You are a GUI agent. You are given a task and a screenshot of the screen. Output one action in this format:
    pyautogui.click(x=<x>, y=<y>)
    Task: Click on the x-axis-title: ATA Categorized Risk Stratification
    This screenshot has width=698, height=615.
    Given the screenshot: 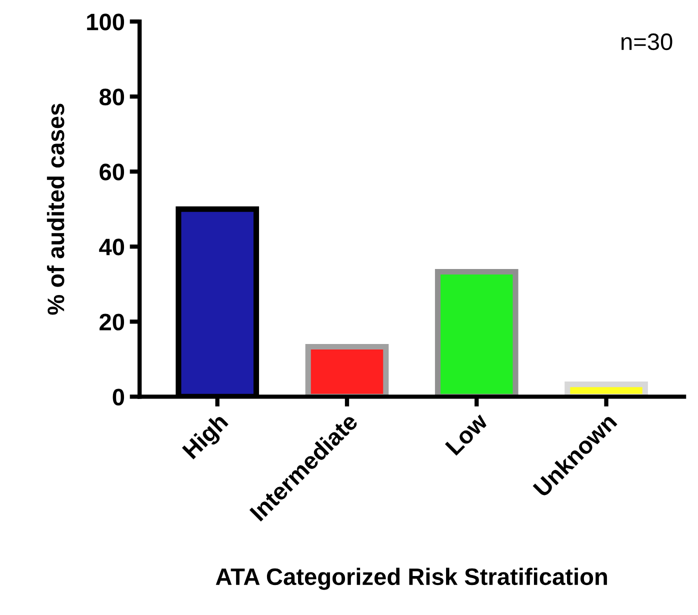 What is the action you would take?
    pyautogui.click(x=411, y=579)
    